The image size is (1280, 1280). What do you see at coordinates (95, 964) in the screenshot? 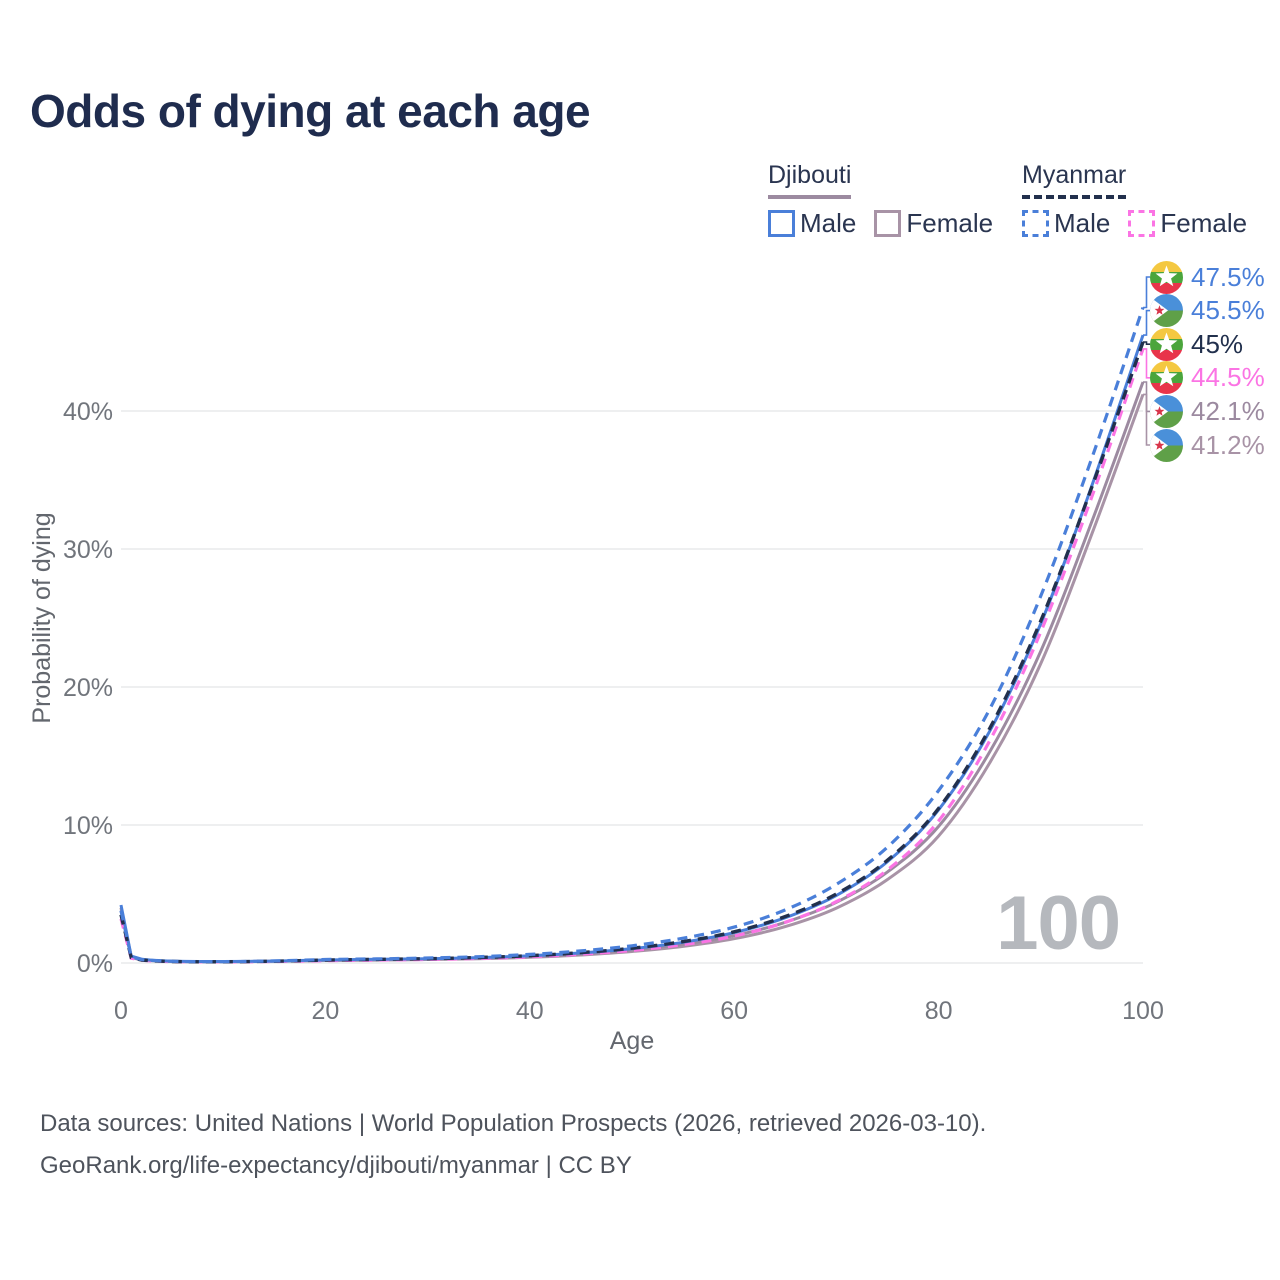
I see `y-tick-label: 0%` at bounding box center [95, 964].